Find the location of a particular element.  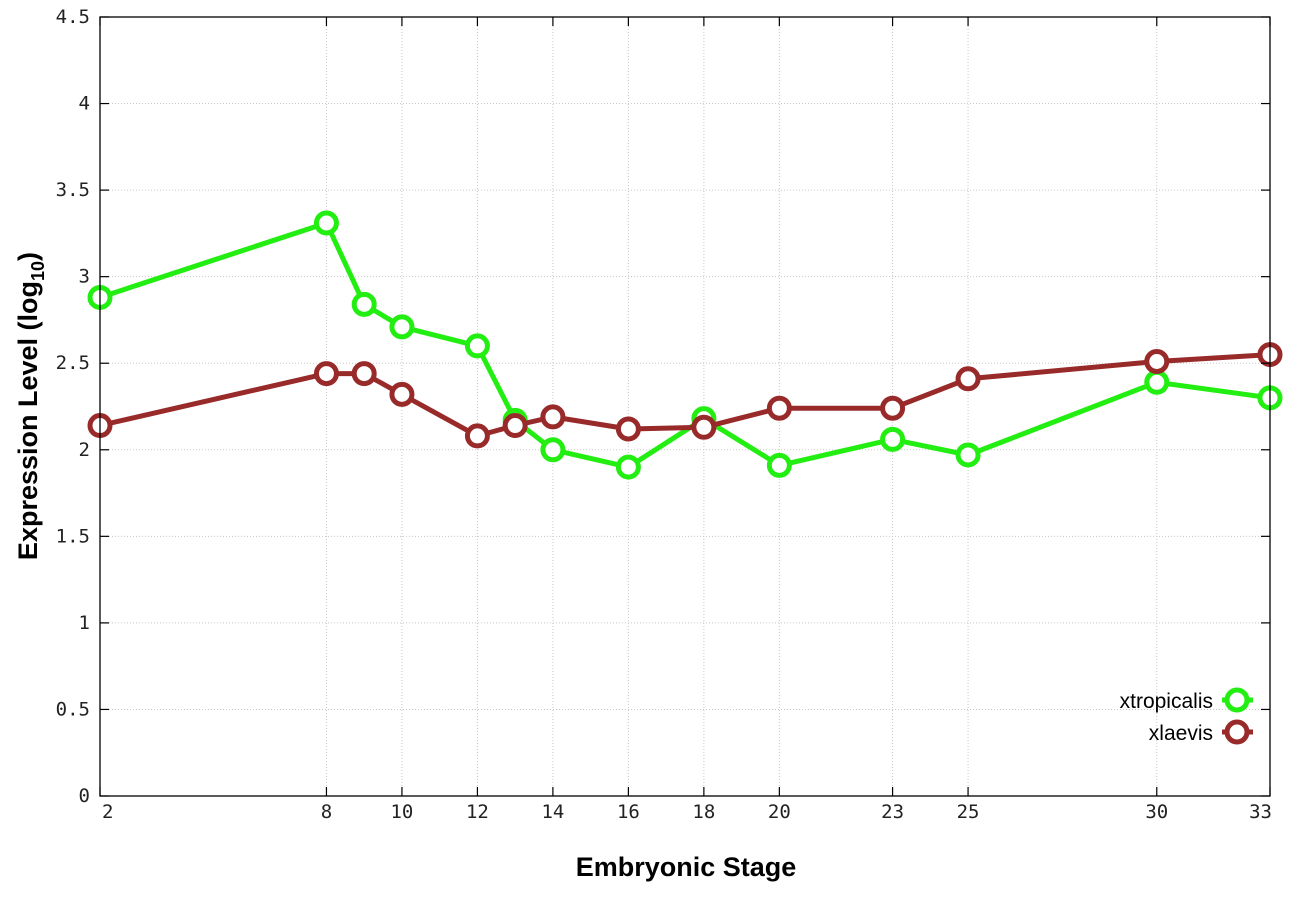

y-tick-label: 4.5 is located at coordinates (73, 17).